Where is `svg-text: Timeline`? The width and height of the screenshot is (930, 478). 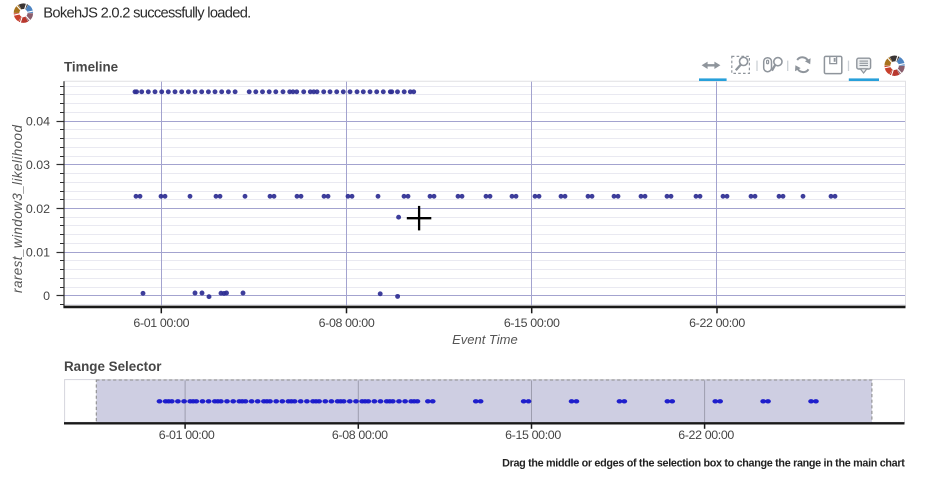
svg-text: Timeline is located at coordinates (91, 66).